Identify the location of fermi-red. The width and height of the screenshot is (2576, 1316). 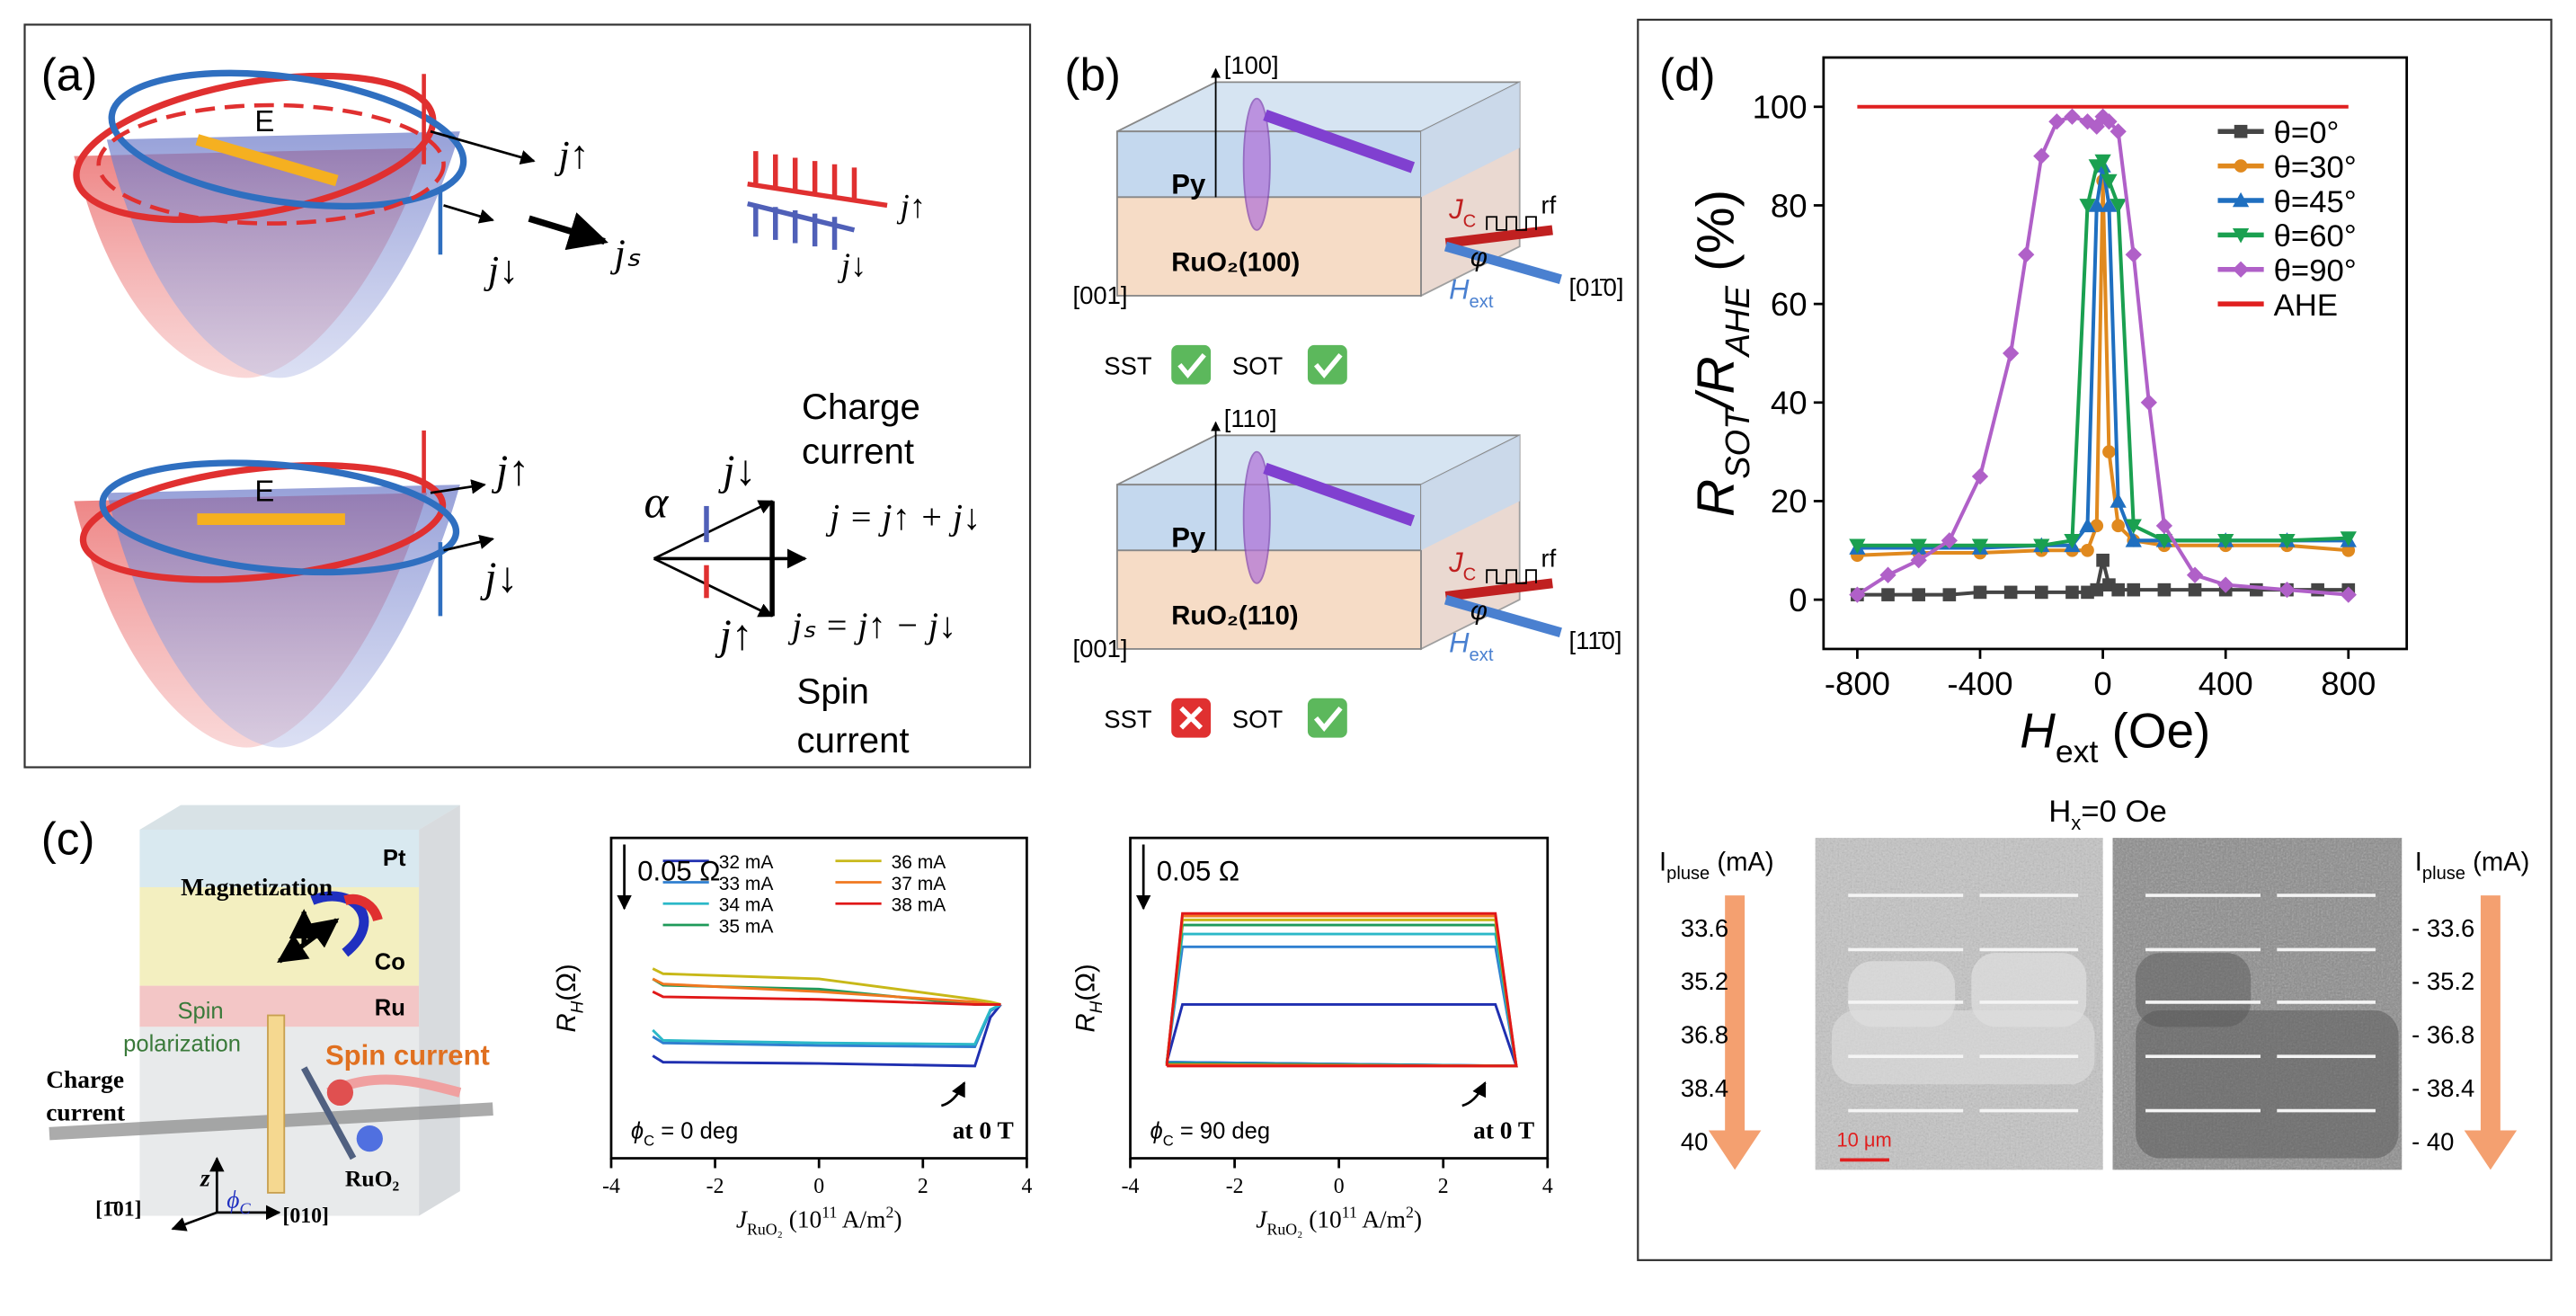
(255, 148).